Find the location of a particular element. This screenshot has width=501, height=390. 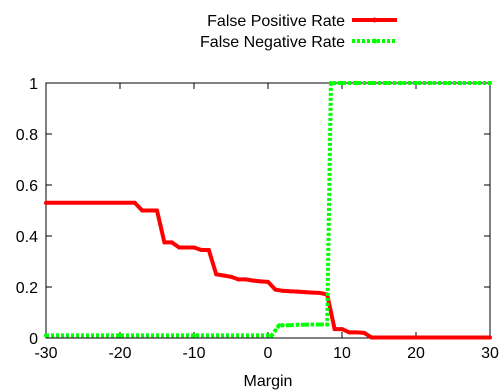

legend-label: False Positive Rate is located at coordinates (276, 21).